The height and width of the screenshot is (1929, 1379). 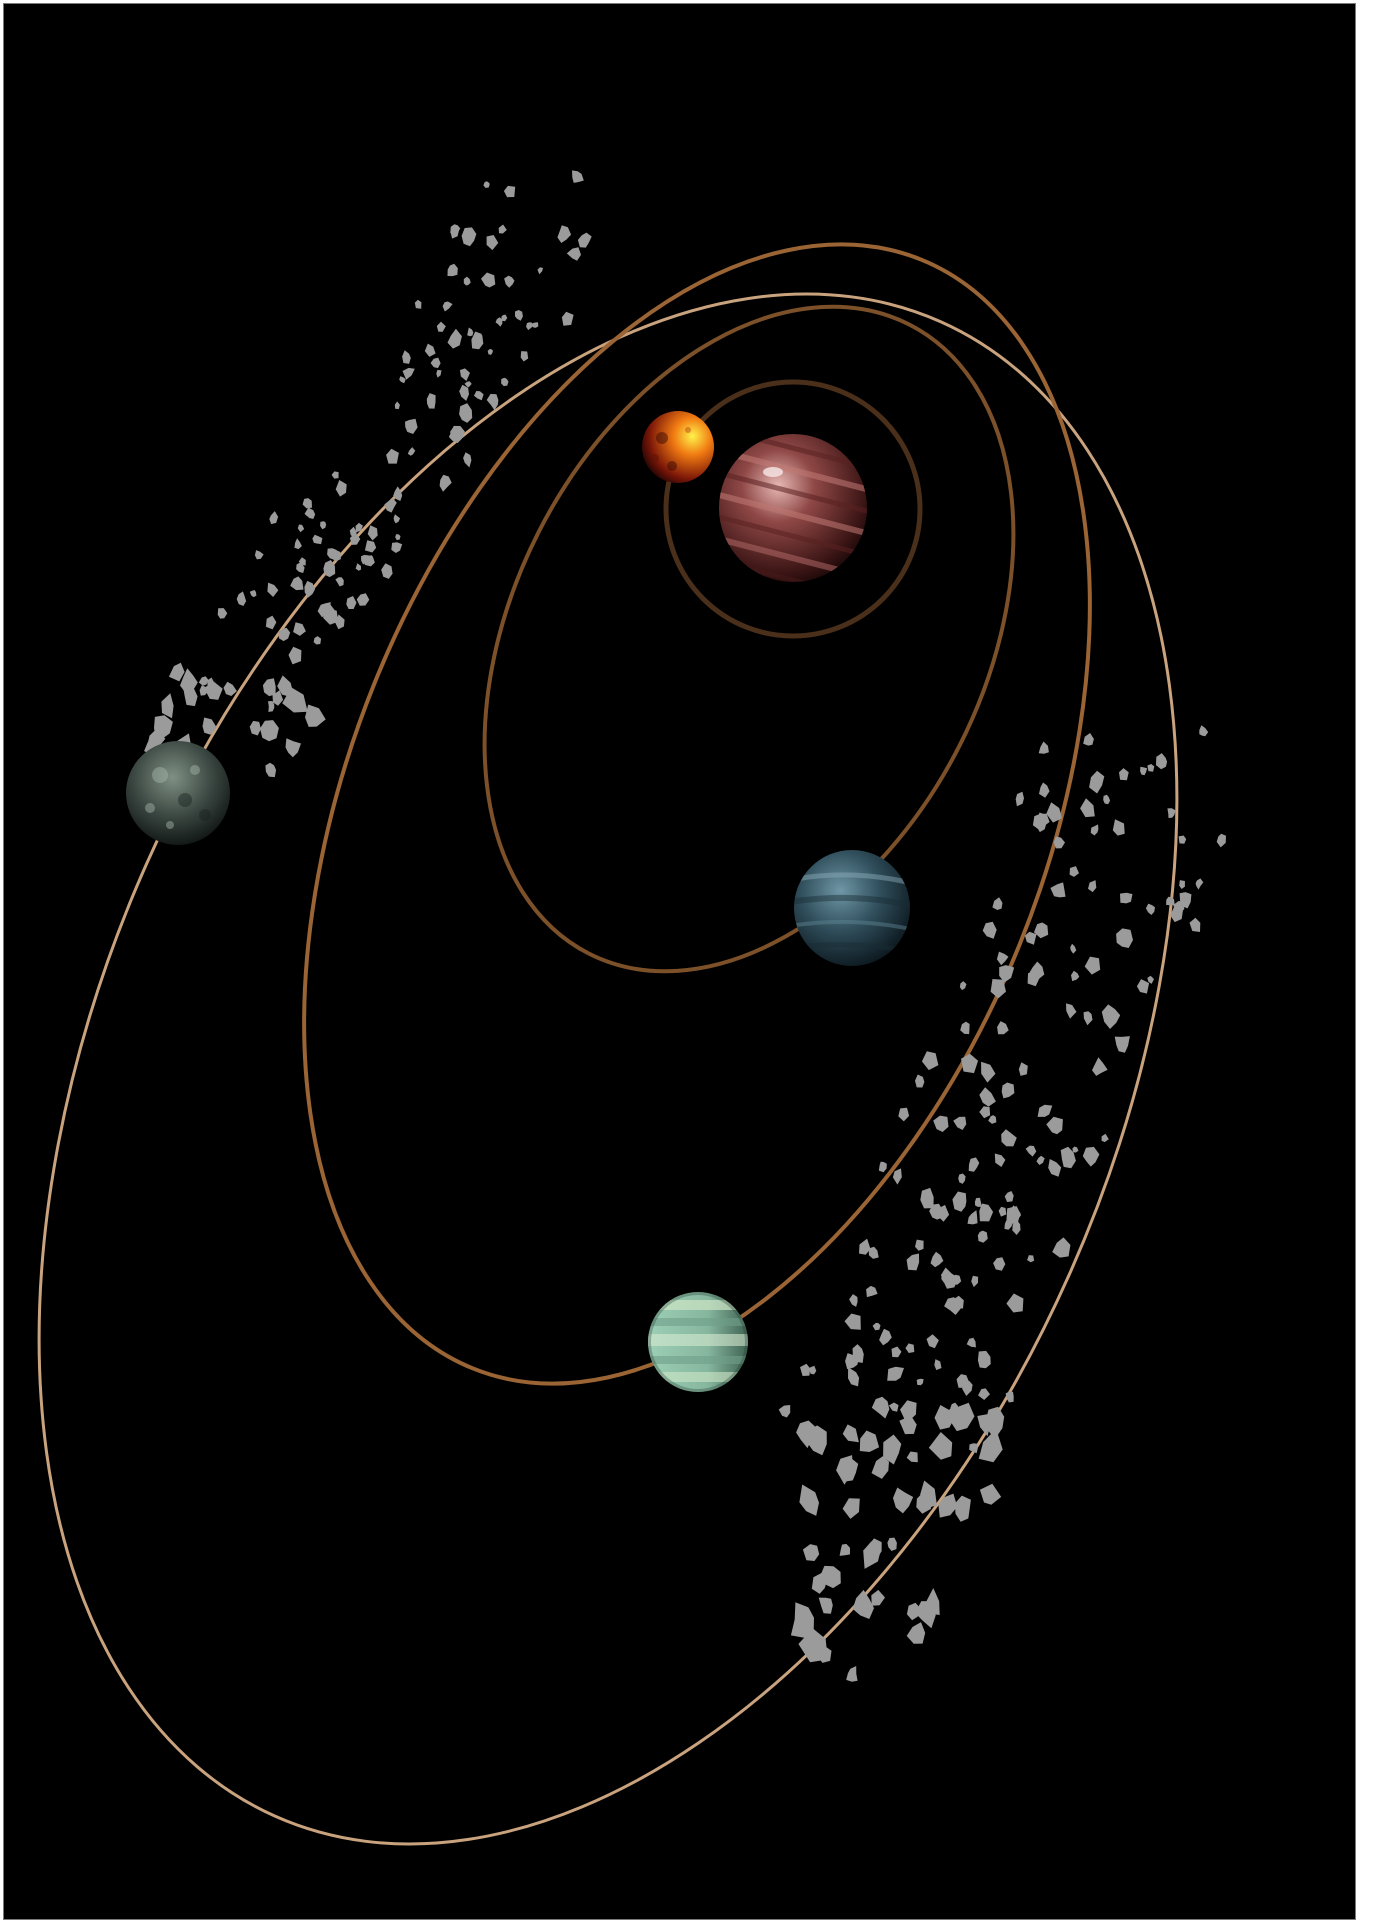 What do you see at coordinates (698, 1342) in the screenshot?
I see `green-planet` at bounding box center [698, 1342].